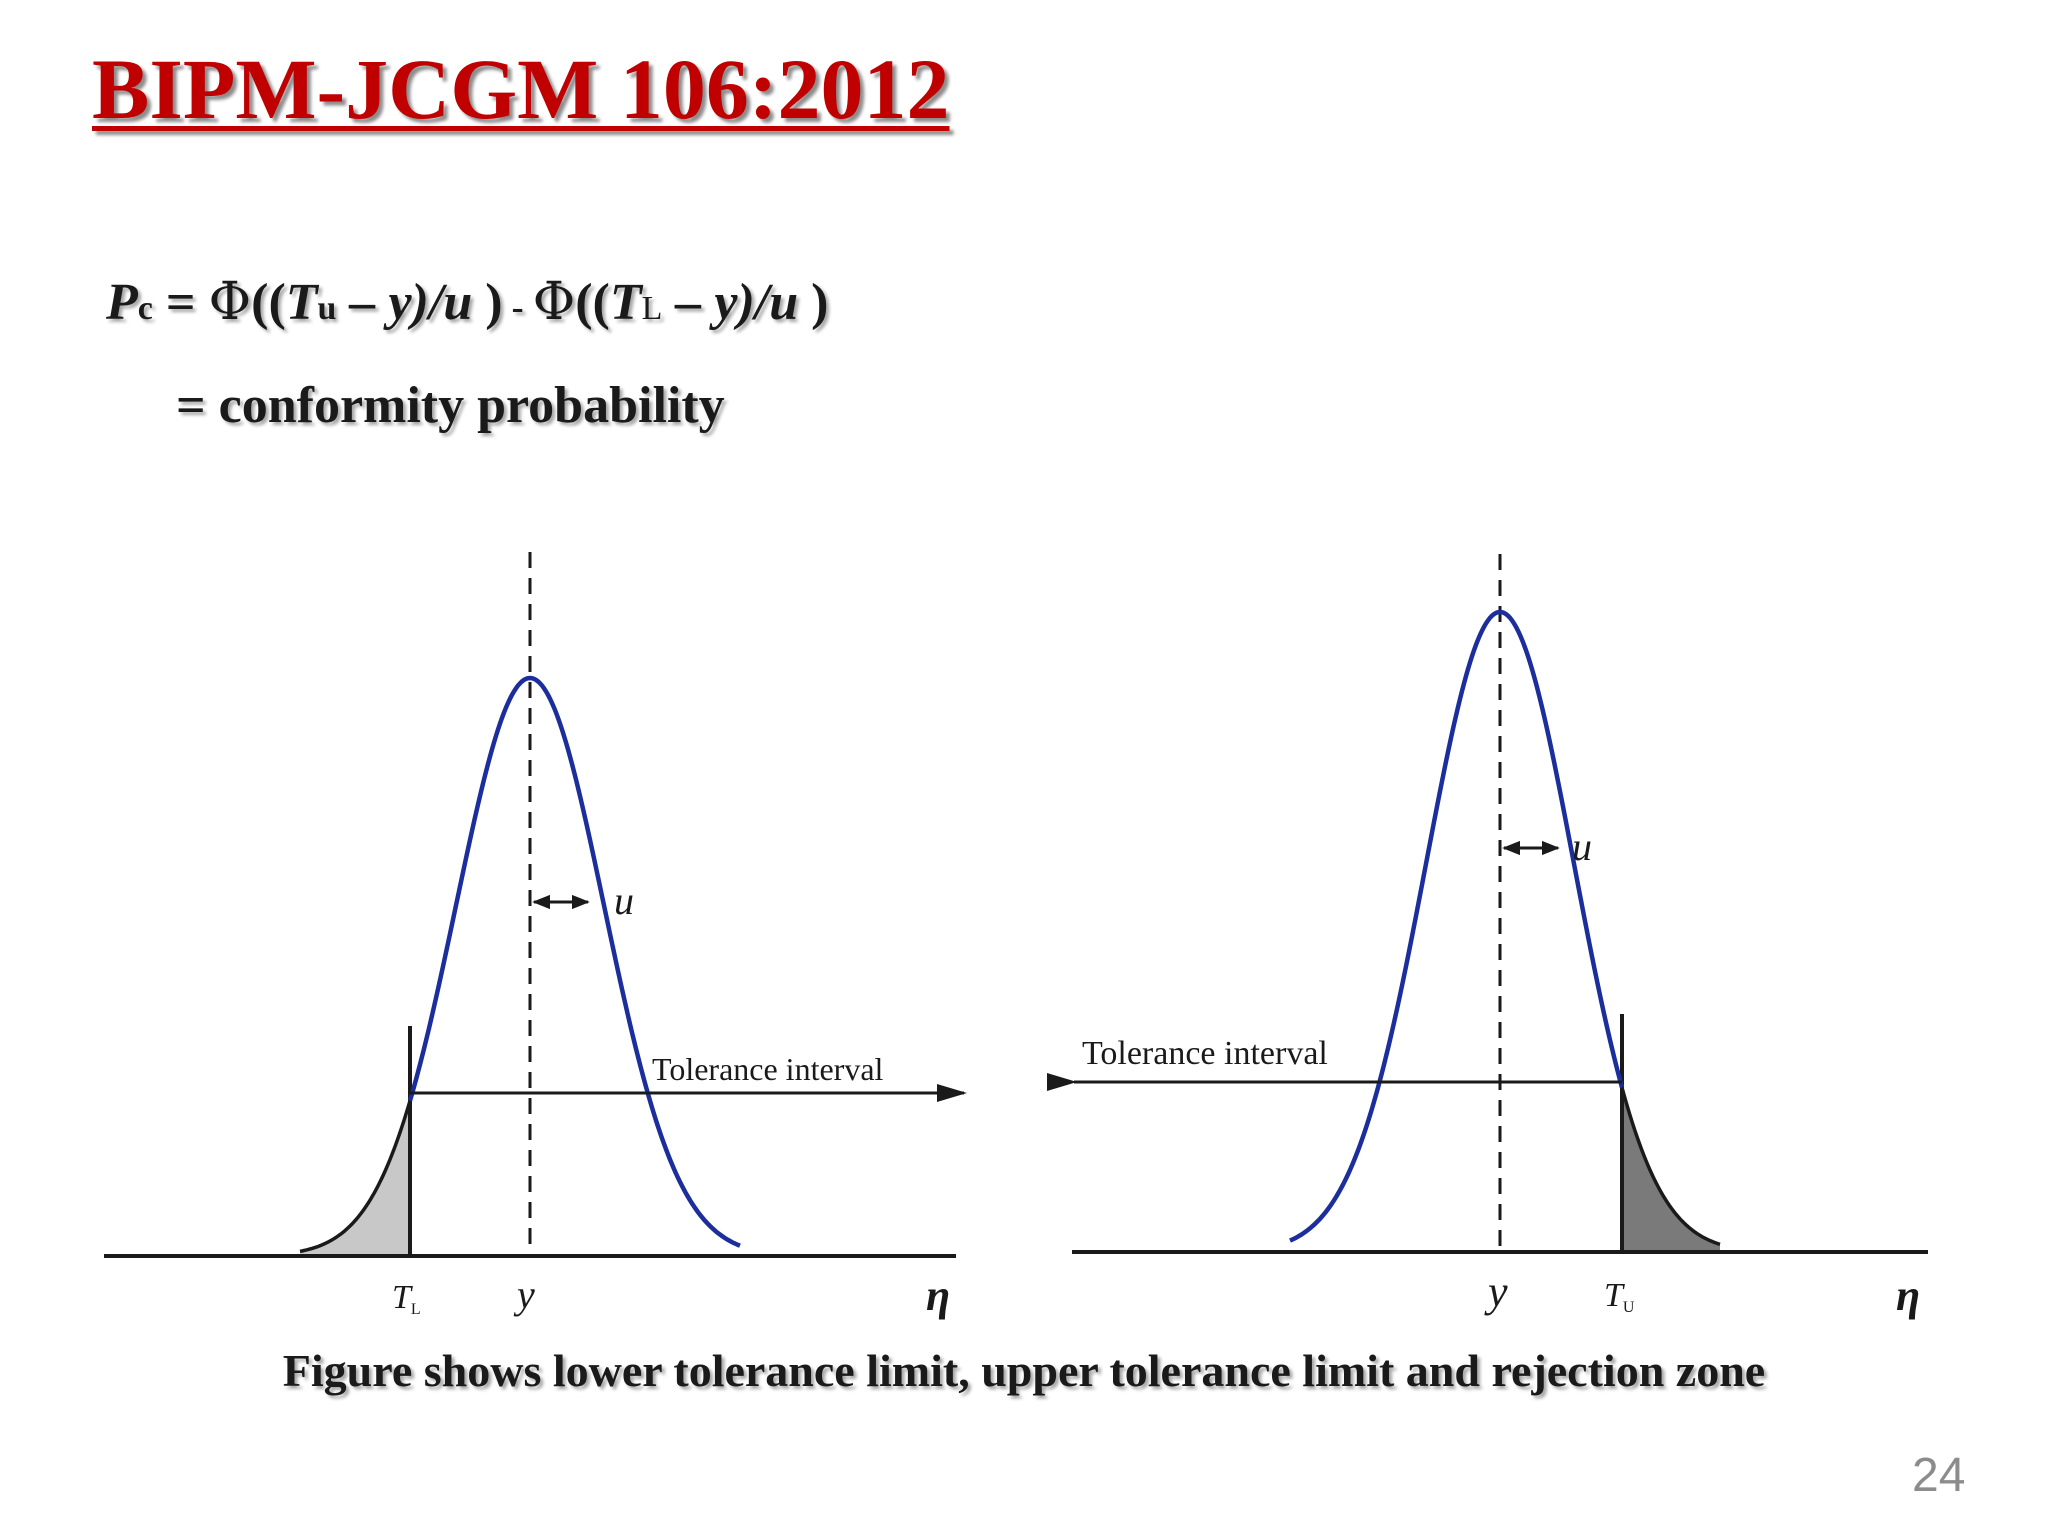 The height and width of the screenshot is (1536, 2048). What do you see at coordinates (180, 302) in the screenshot?
I see `formula-equals: =` at bounding box center [180, 302].